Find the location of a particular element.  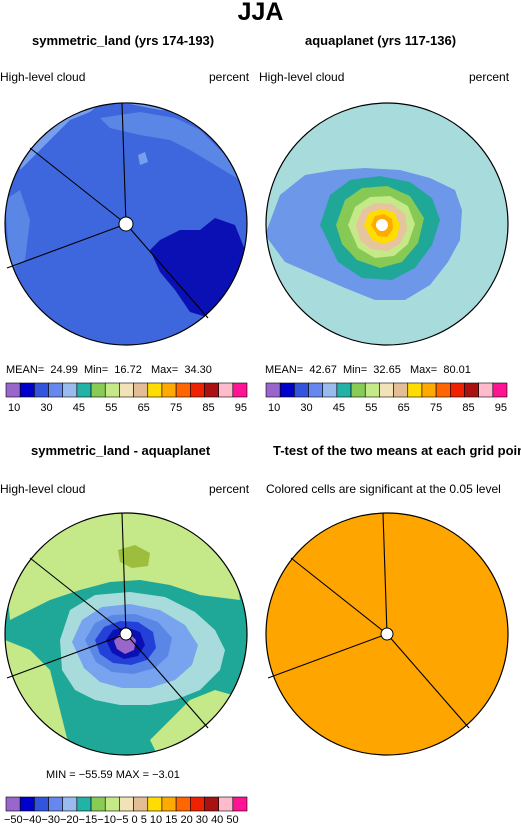

colorbar-panel1-labels: 10 30 45 55 65 75 85 95 is located at coordinates (127, 408).